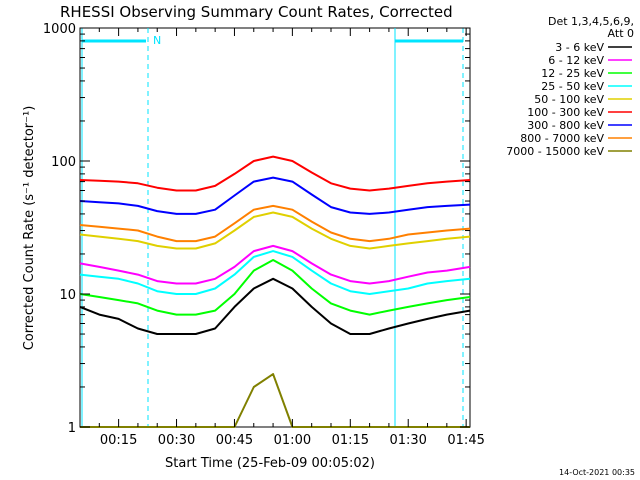 The width and height of the screenshot is (640, 480). Describe the element at coordinates (29, 228) in the screenshot. I see `y-axis-label: Corrected Count Rate (s⁻¹ detector⁻¹)` at that location.